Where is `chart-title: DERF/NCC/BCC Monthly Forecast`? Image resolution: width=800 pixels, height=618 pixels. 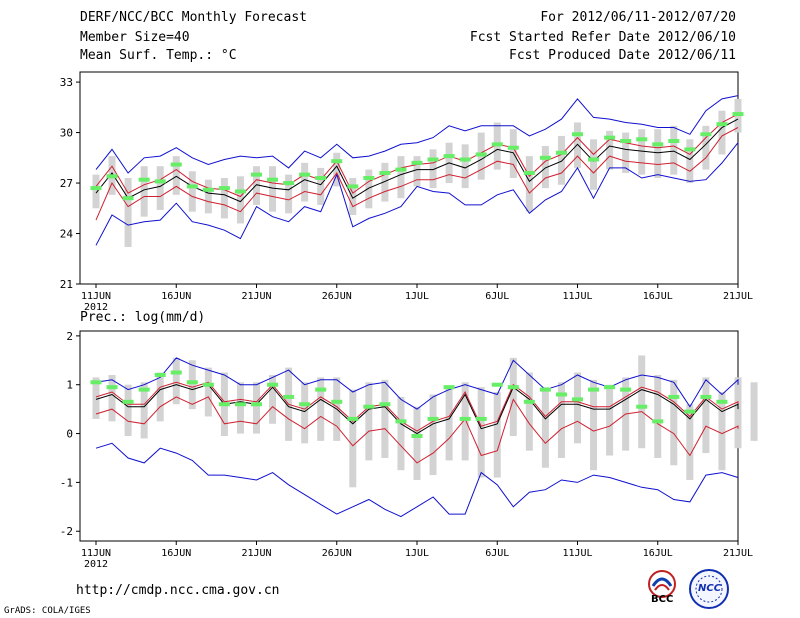
chart-title: DERF/NCC/BCC Monthly Forecast is located at coordinates (193, 17).